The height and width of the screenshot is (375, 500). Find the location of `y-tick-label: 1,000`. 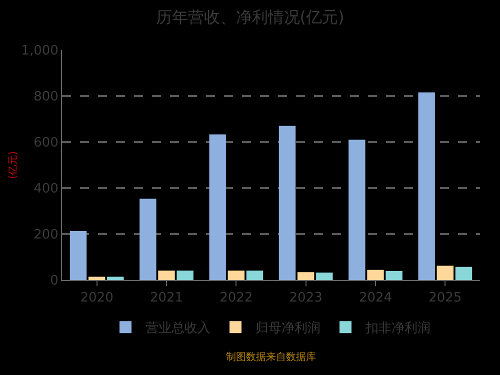

y-tick-label: 1,000 is located at coordinates (39, 51).